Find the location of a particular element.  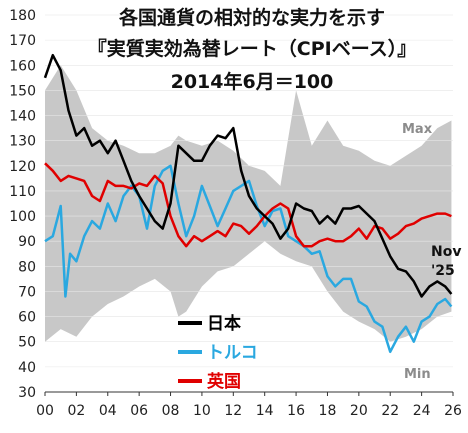

band-max-label: Max is located at coordinates (417, 129).